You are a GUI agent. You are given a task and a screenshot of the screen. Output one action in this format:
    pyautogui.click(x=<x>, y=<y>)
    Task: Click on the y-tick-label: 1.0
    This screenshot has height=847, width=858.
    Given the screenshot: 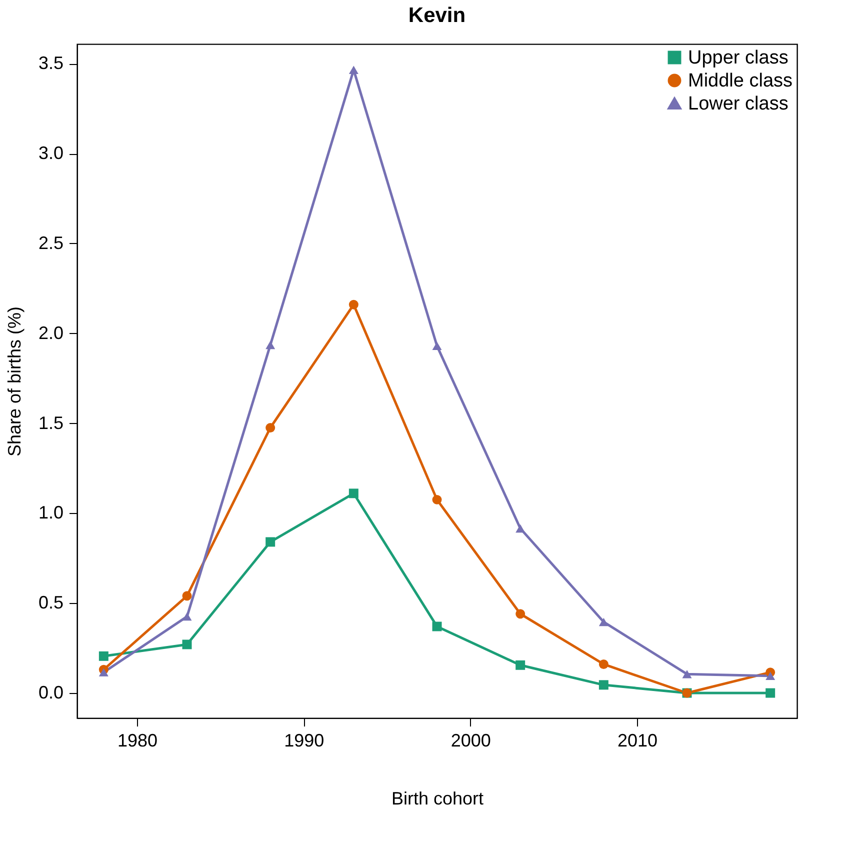 What is the action you would take?
    pyautogui.click(x=51, y=512)
    